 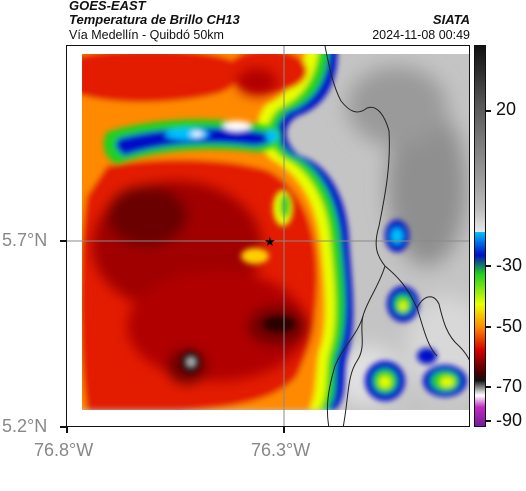 I want to click on org-label: SIATA, so click(x=451, y=19).